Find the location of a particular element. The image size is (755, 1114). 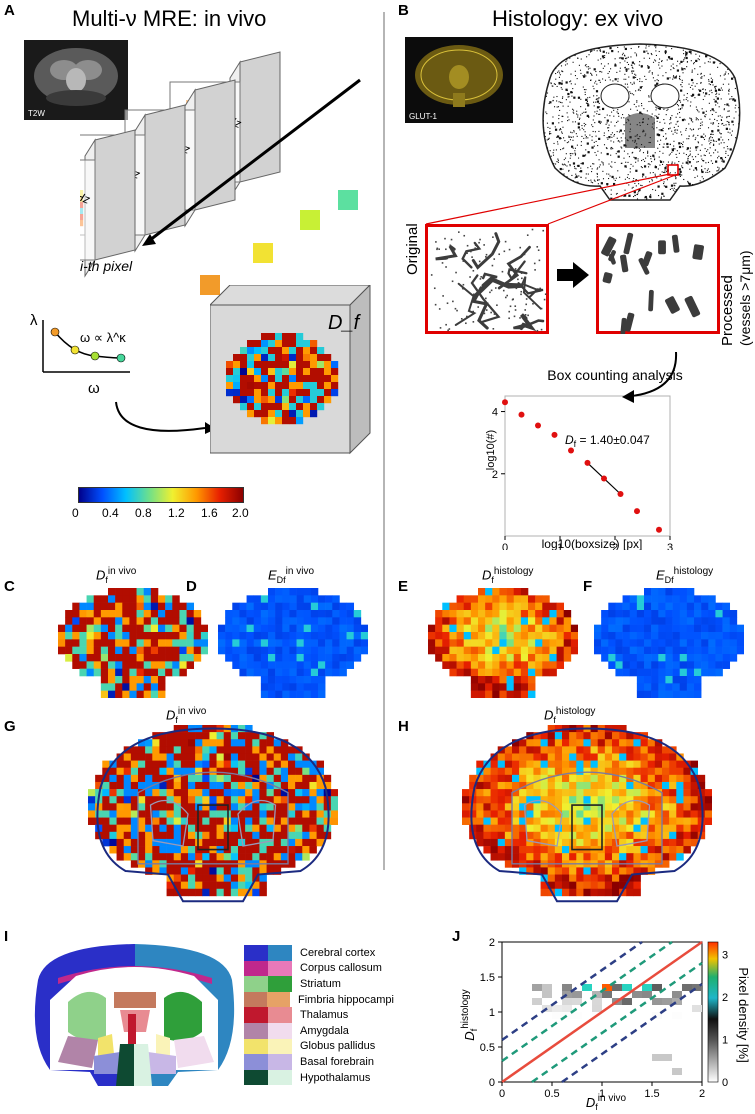

legend-label: Amygdala is located at coordinates (324, 1030).